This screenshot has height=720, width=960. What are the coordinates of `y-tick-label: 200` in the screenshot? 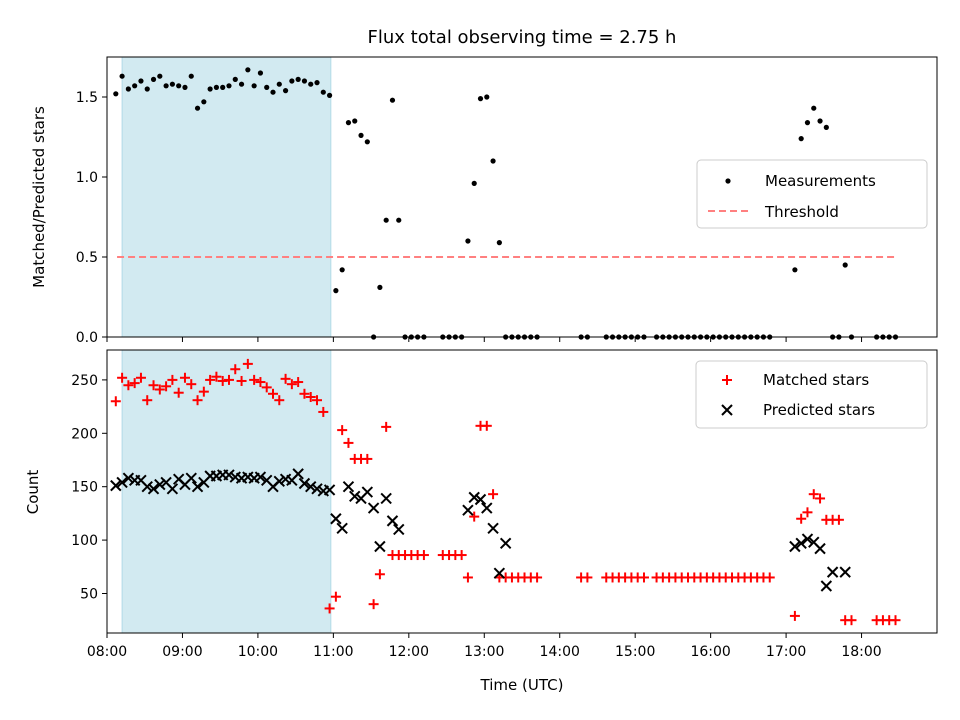 It's located at (84, 434).